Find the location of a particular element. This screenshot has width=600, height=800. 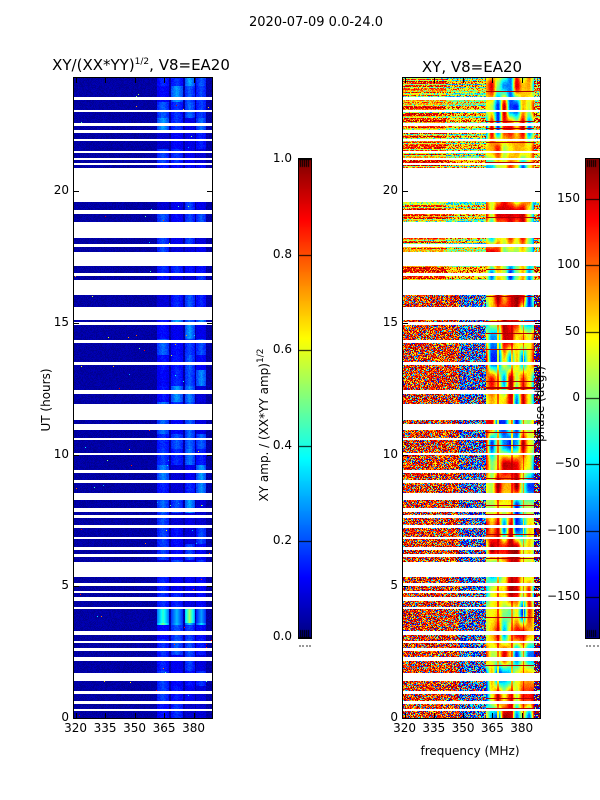

colorbar-tick-label: 150 is located at coordinates (568, 198).